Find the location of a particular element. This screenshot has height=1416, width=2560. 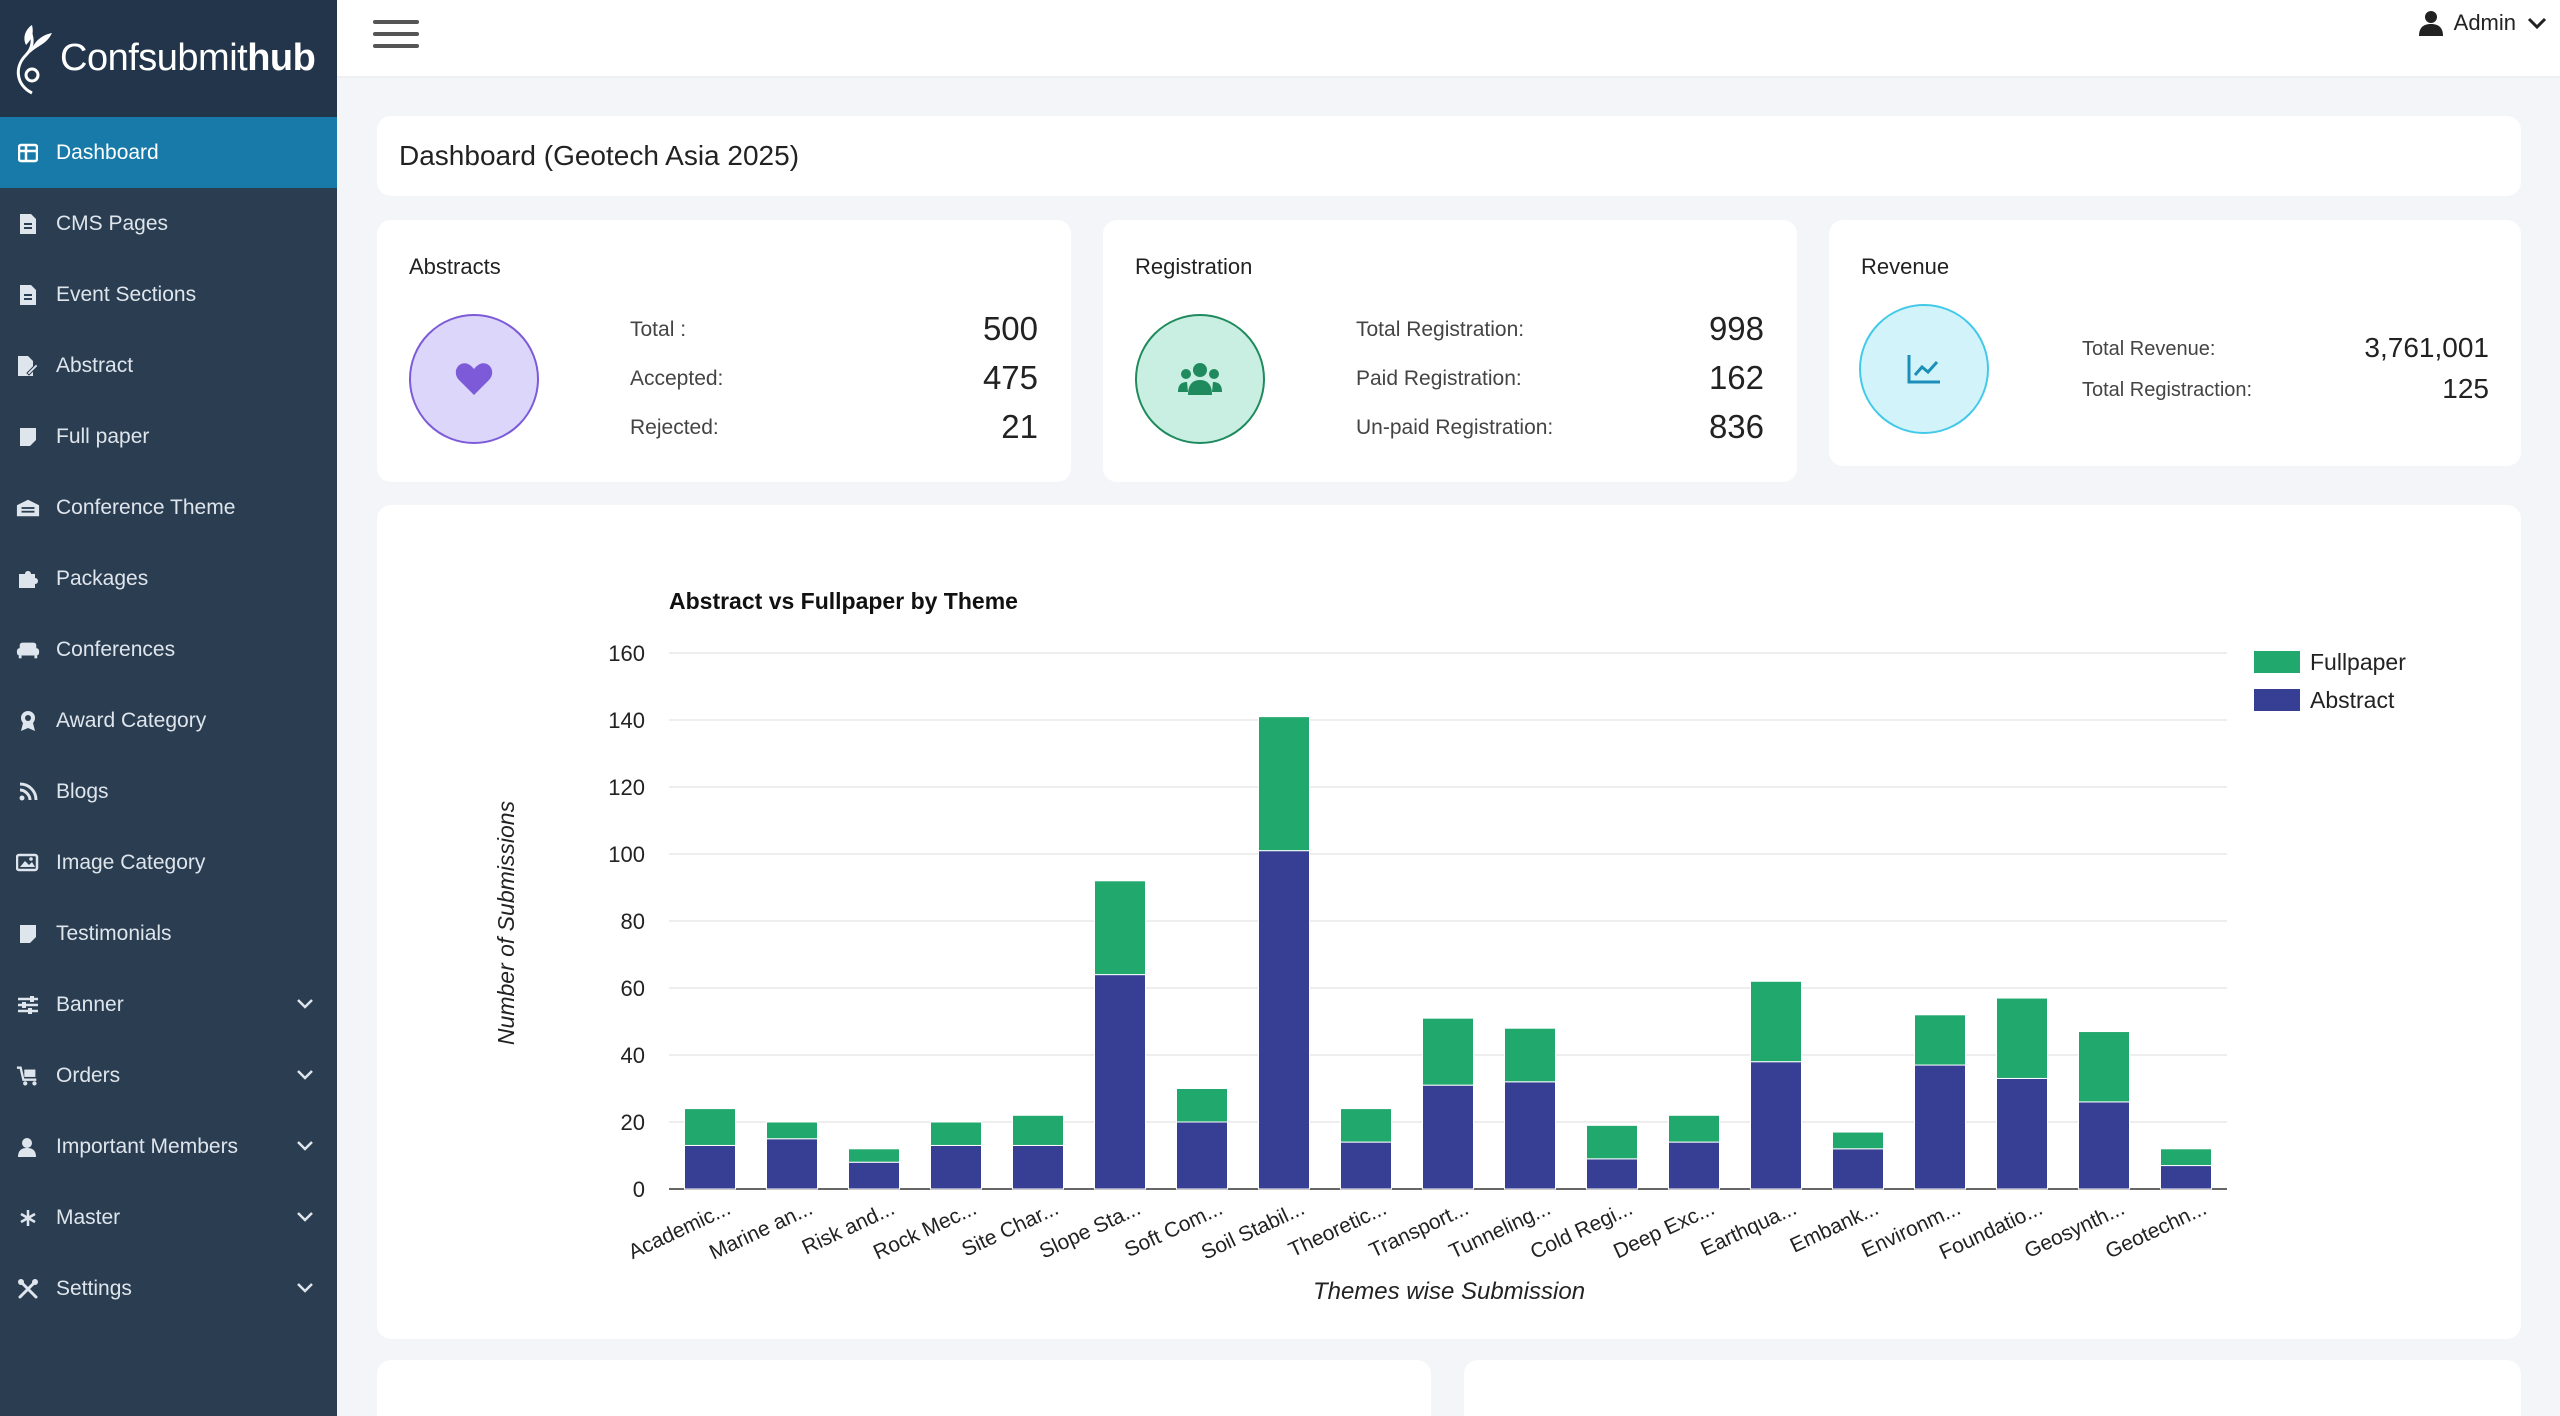

sidebar-item-image-category: Image Category is located at coordinates (168, 862).